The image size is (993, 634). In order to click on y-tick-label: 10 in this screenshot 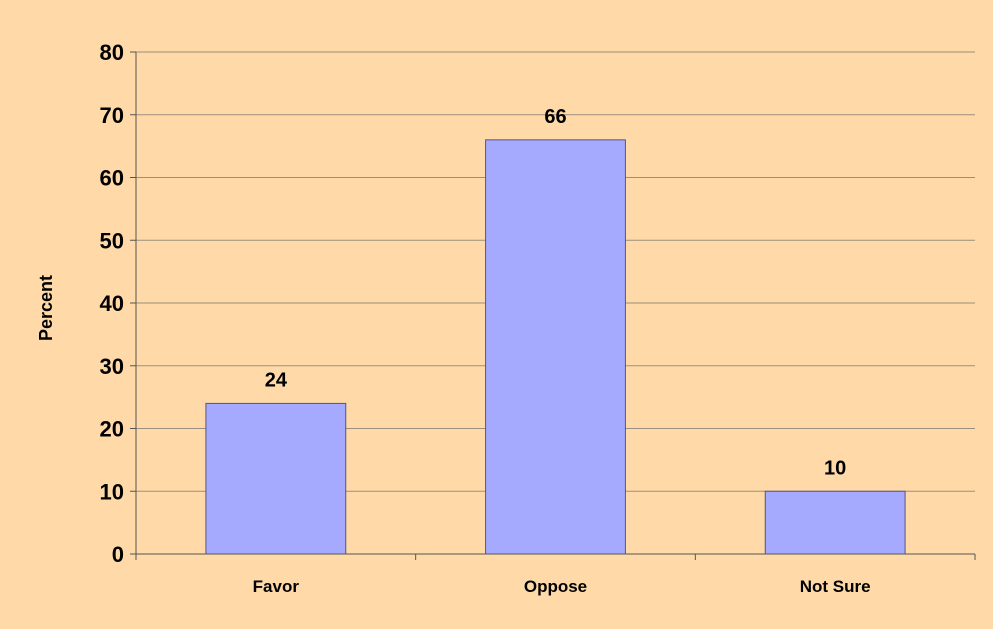, I will do `click(112, 491)`.